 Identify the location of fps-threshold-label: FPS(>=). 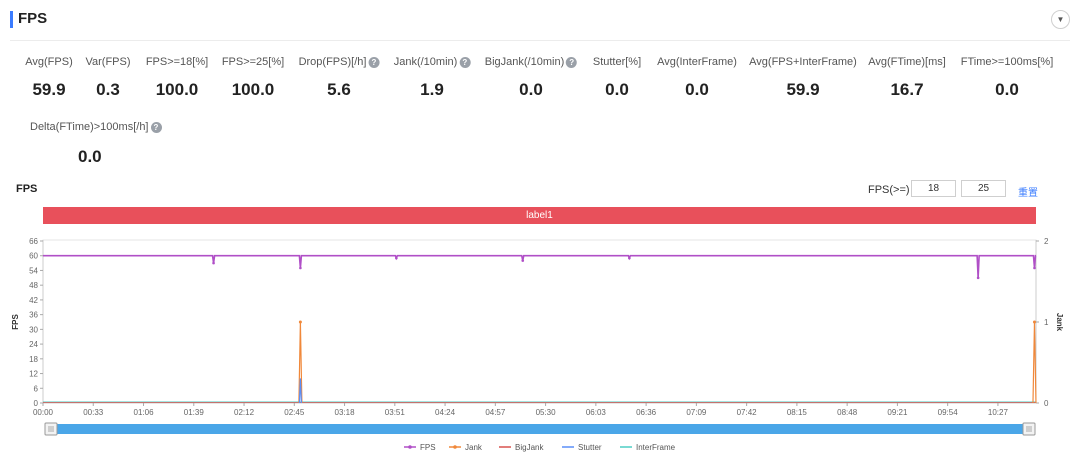
(889, 190).